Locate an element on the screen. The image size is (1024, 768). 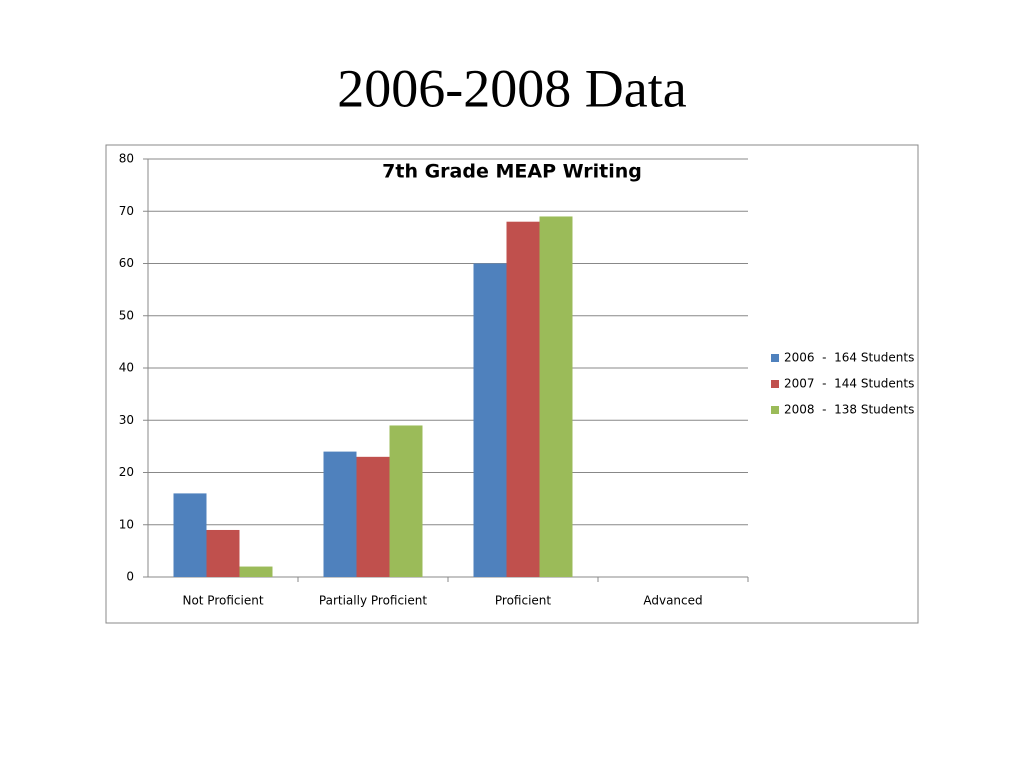
chart-title: 7th Grade MEAP Writing is located at coordinates (512, 172).